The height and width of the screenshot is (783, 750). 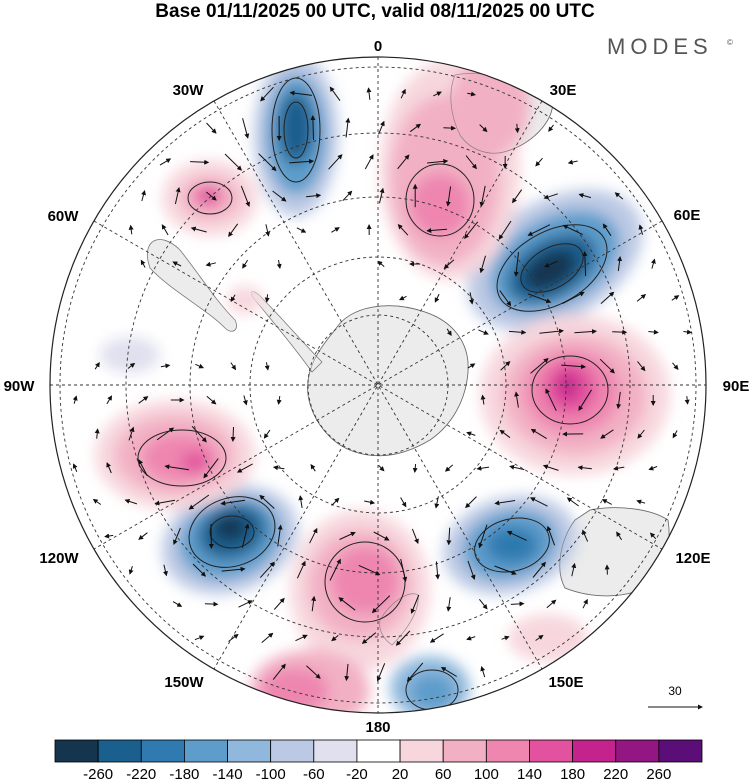 I want to click on colorbar-tick-label: 140, so click(x=529, y=774).